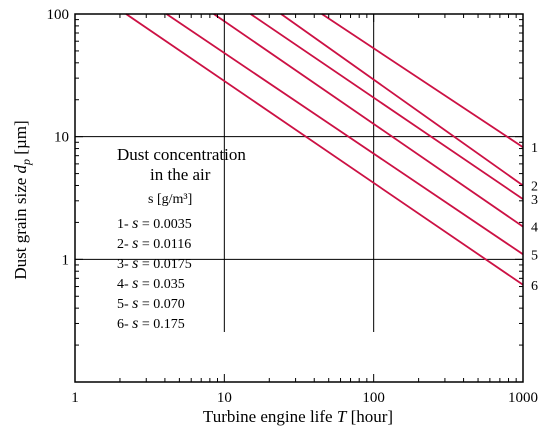 This screenshot has height=434, width=550. What do you see at coordinates (224, 398) in the screenshot?
I see `x-tick-label: 10` at bounding box center [224, 398].